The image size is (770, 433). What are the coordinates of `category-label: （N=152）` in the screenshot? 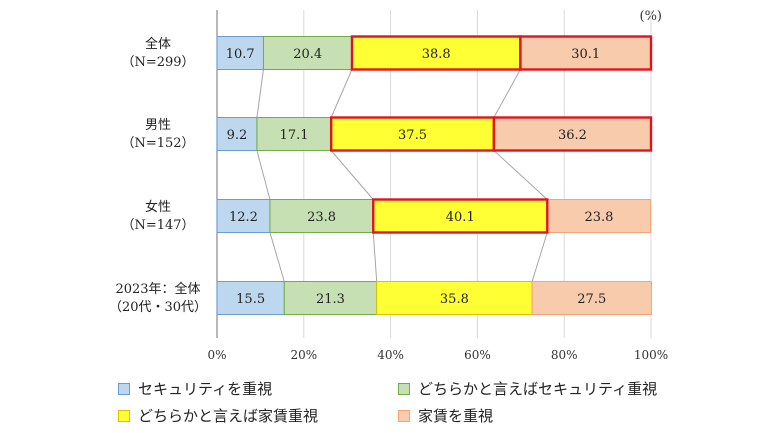 It's located at (157, 143).